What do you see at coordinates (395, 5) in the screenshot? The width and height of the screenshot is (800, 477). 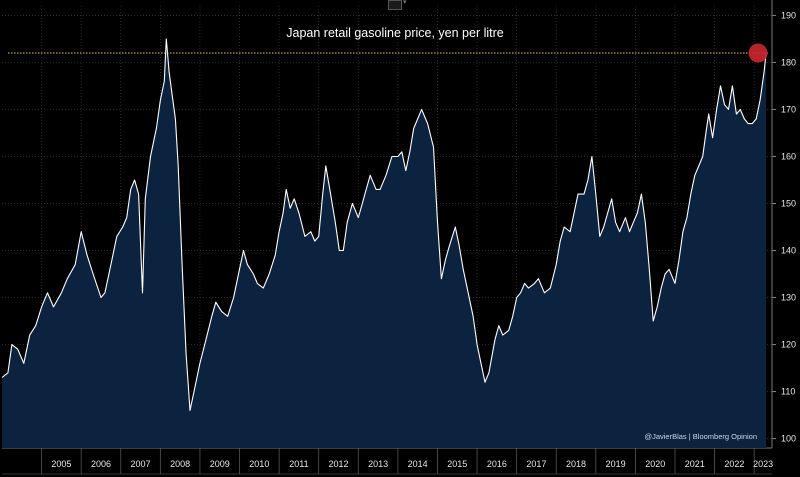 I see `line-chart-icon` at bounding box center [395, 5].